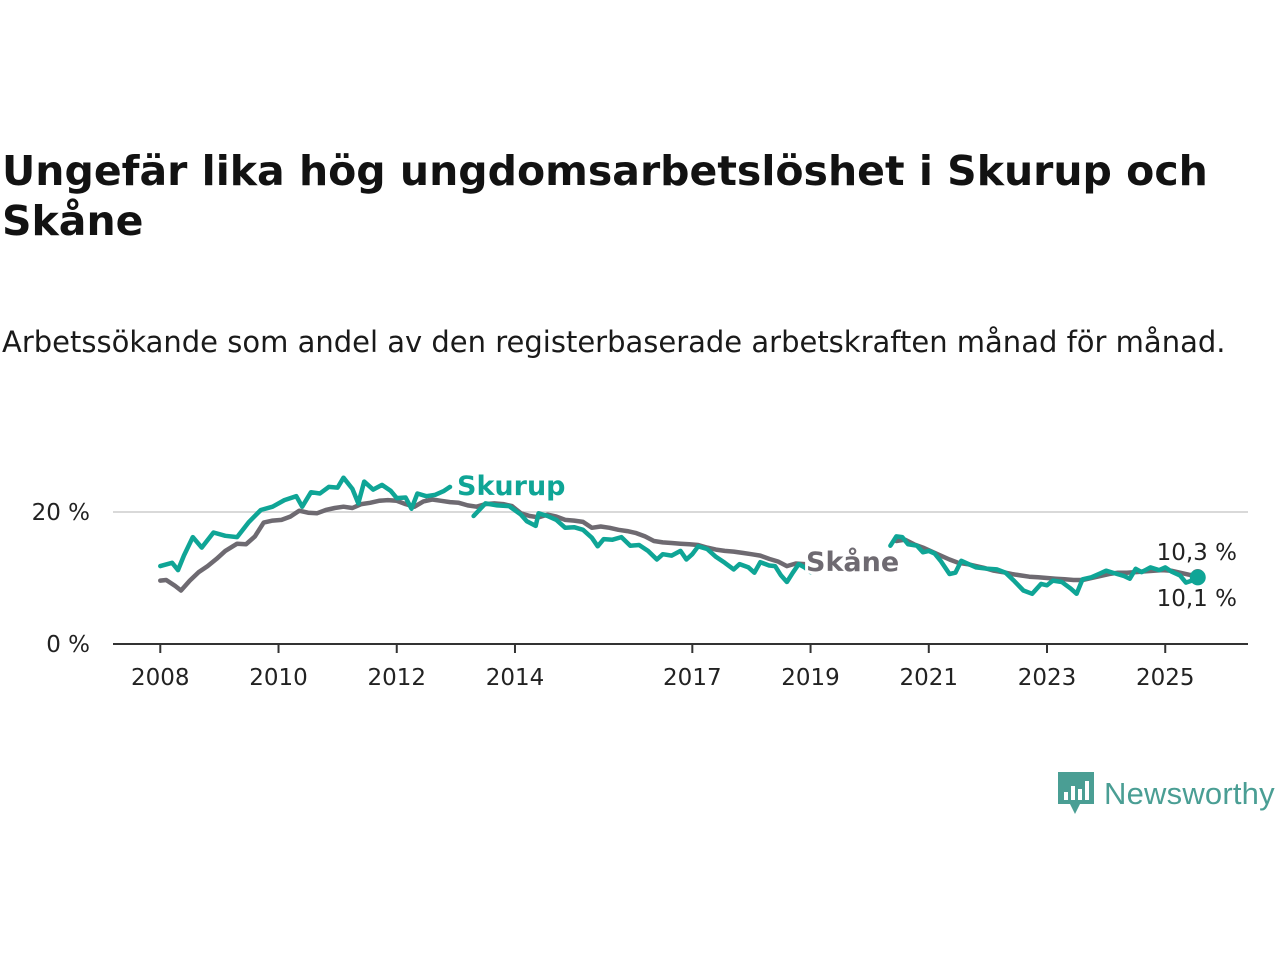 The height and width of the screenshot is (960, 1280). I want to click on x-tick-label: 2008, so click(160, 678).